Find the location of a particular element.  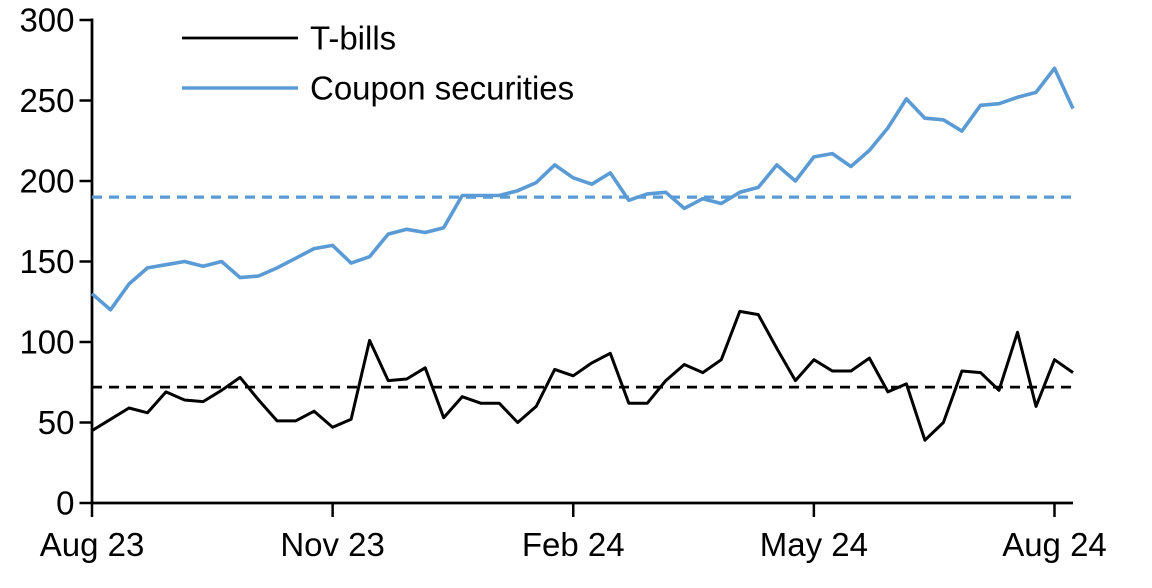

x-axis-tick-label: May 24 is located at coordinates (814, 544).